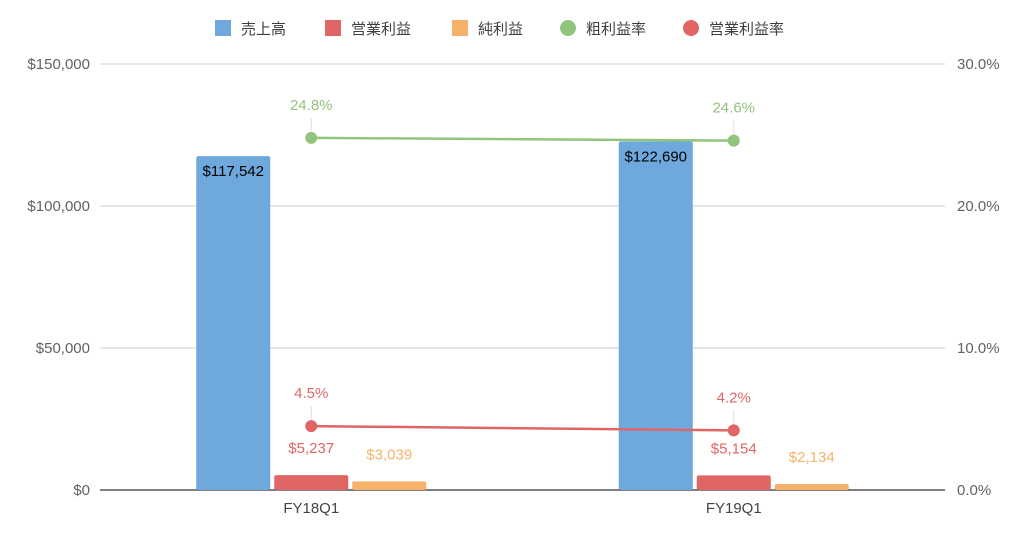 The width and height of the screenshot is (1024, 541). Describe the element at coordinates (734, 397) in the screenshot. I see `line-data-label: 4.2%` at that location.